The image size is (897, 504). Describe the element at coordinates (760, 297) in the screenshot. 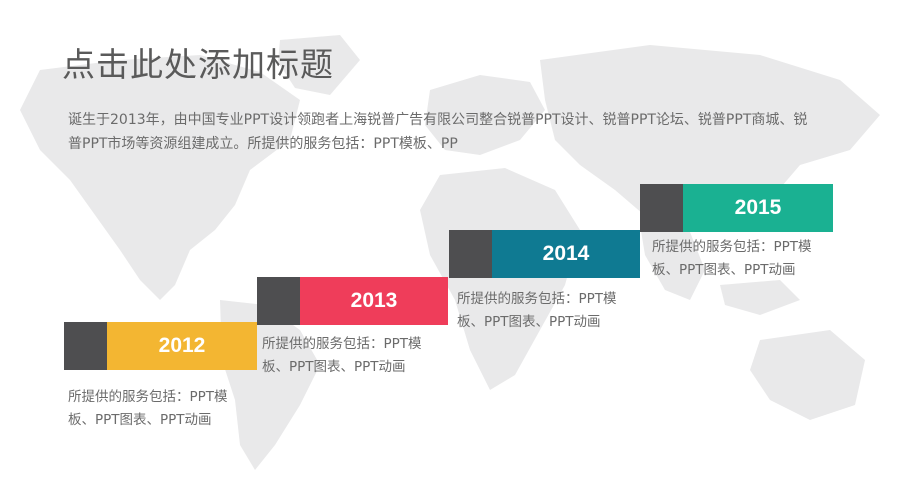

I see `map-indonesia` at that location.